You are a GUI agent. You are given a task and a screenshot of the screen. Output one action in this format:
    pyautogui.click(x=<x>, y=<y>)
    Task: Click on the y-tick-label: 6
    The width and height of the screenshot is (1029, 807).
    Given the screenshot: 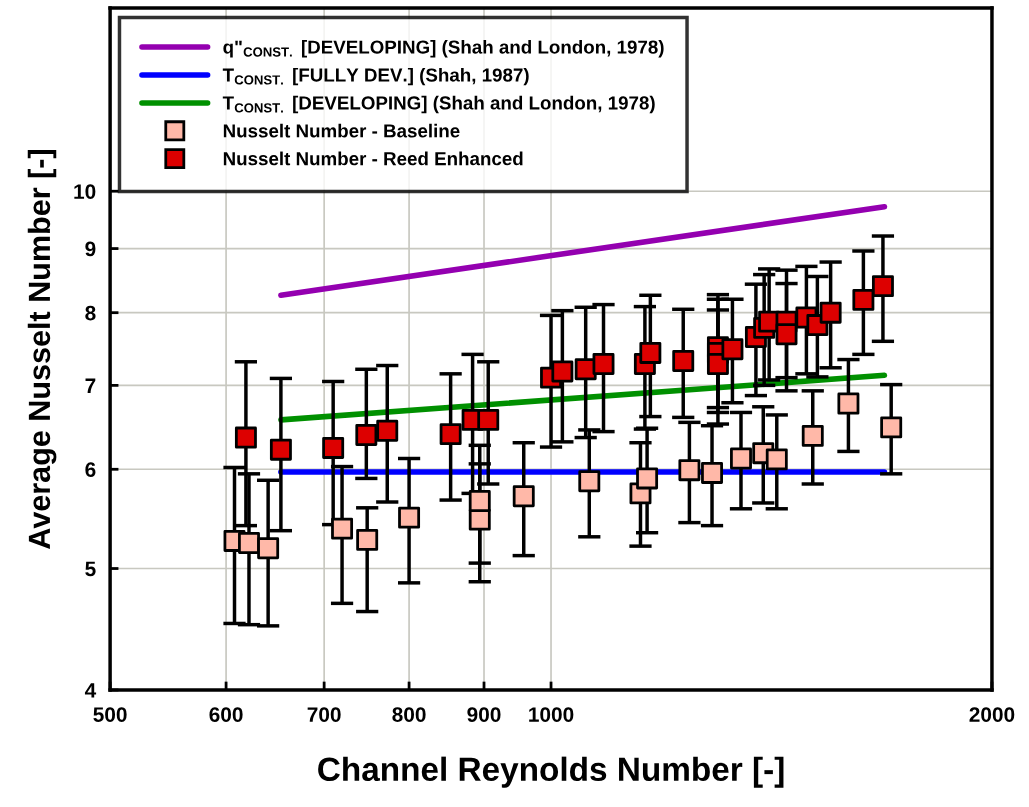 What is the action you would take?
    pyautogui.click(x=90, y=470)
    